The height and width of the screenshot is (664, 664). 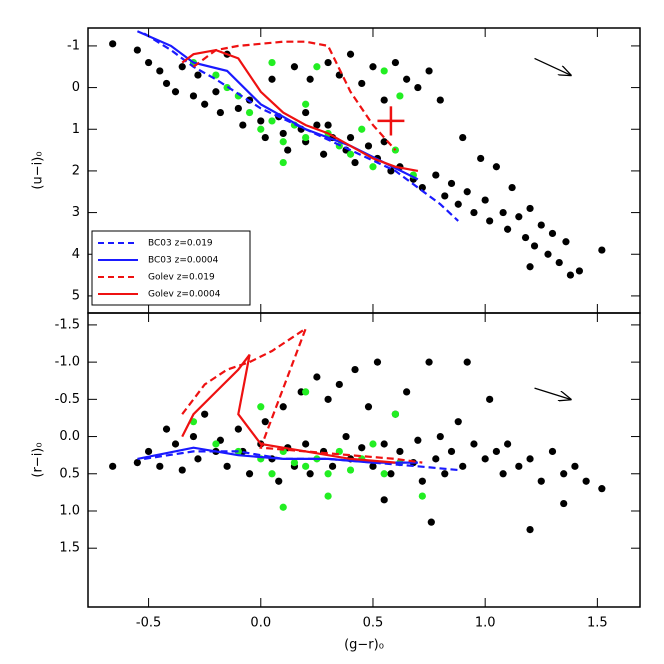 I want to click on legend-label: BC03 z=0.0004, so click(x=183, y=261).